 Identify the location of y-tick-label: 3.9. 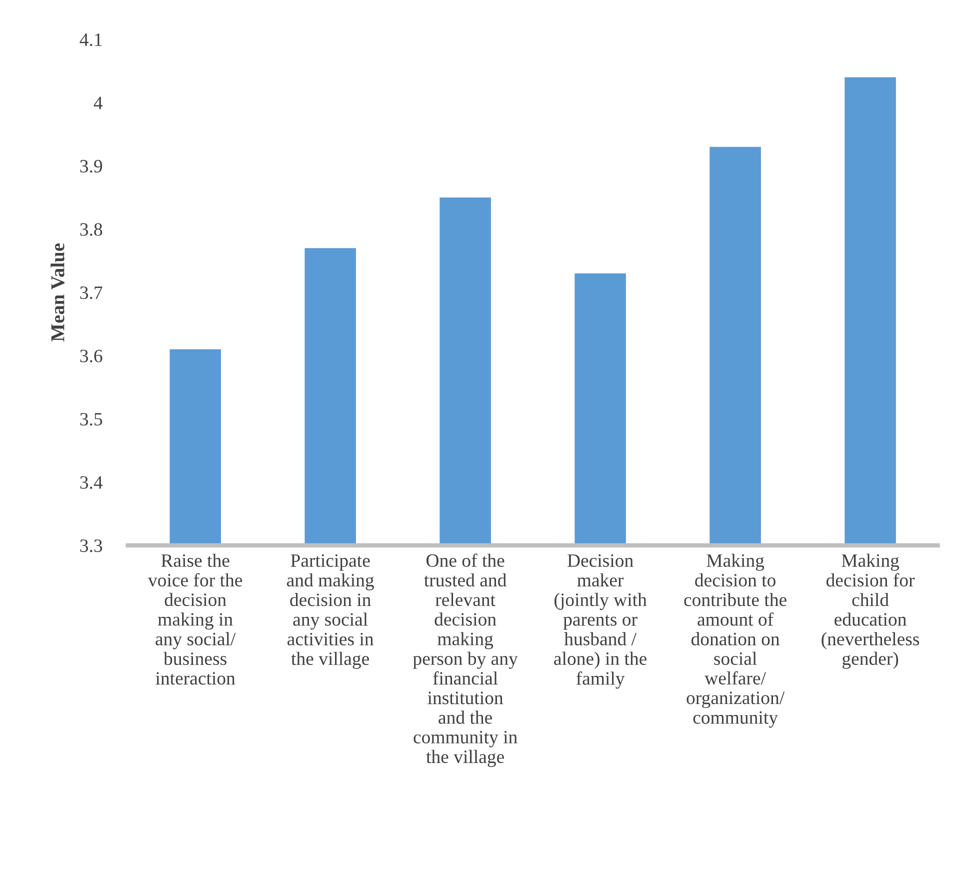
(91, 166).